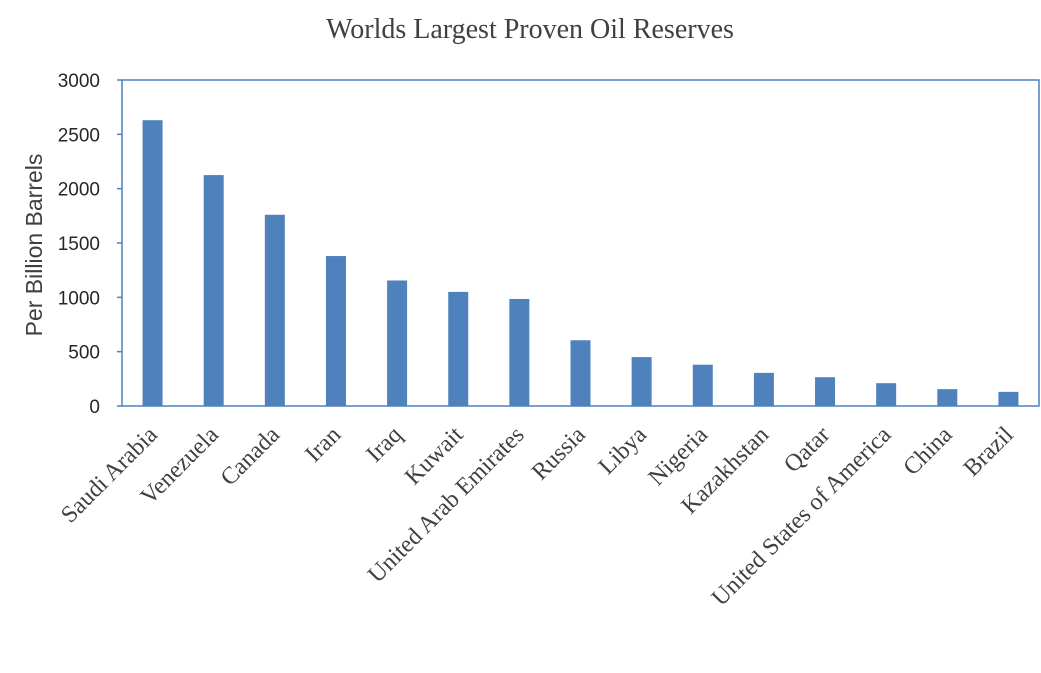 Image resolution: width=1041 pixels, height=673 pixels. Describe the element at coordinates (623, 451) in the screenshot. I see `x-tick-label: Libya` at that location.